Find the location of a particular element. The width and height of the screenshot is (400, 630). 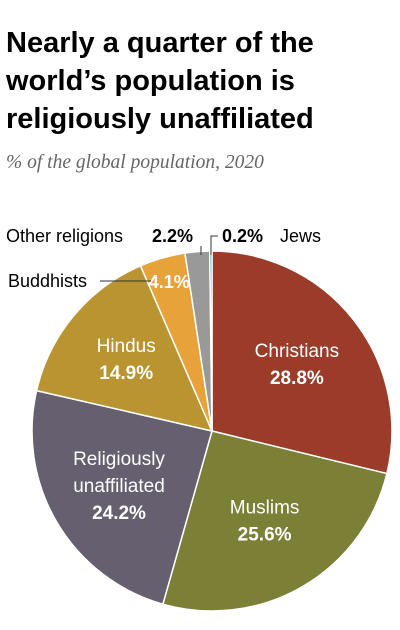

slice-label-hindus: Hindus is located at coordinates (126, 346).